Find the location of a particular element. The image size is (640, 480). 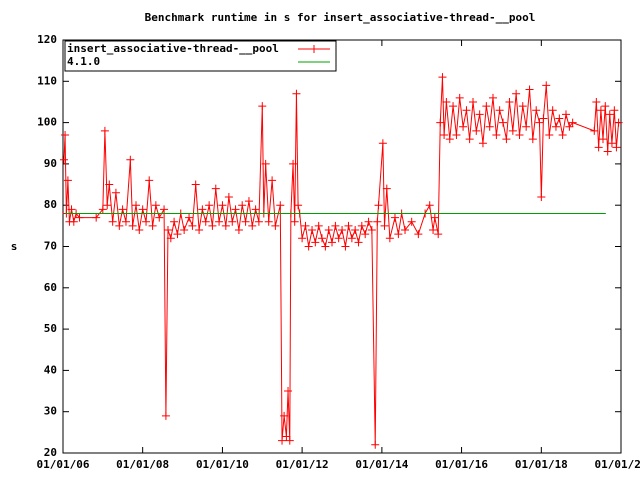

legend-box is located at coordinates (200, 56).